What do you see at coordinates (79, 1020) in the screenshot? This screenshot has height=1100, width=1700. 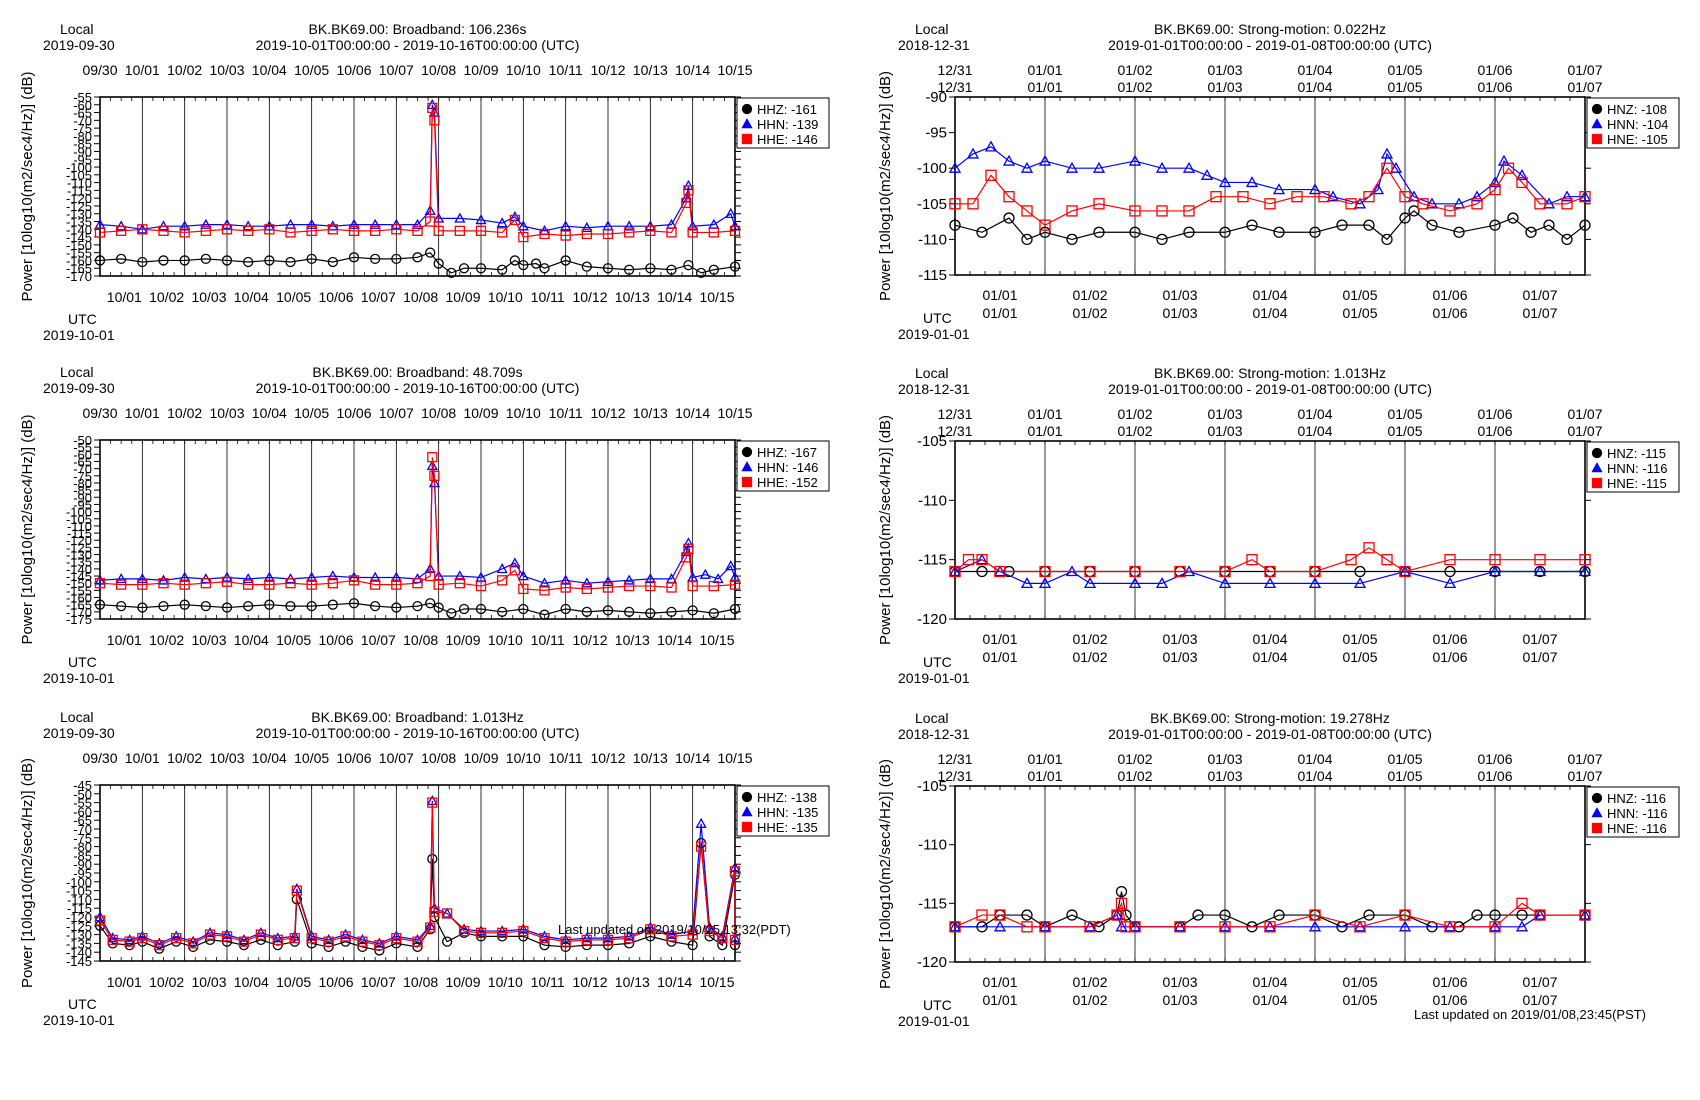 I see `utc-date: 2019-10-01` at bounding box center [79, 1020].